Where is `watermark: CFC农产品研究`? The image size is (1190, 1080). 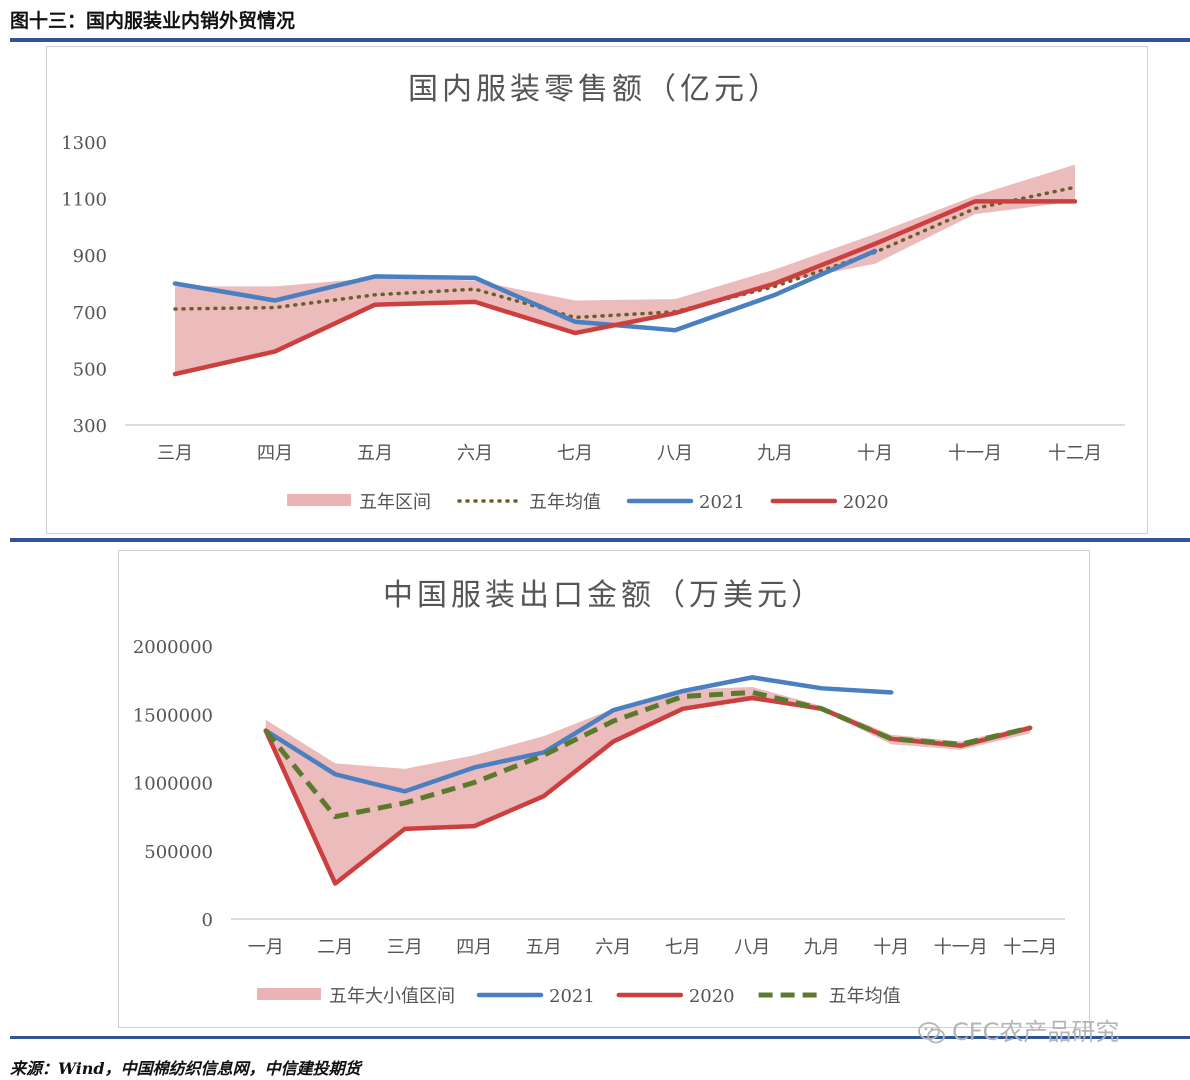 watermark: CFC农产品研究 is located at coordinates (1018, 1029).